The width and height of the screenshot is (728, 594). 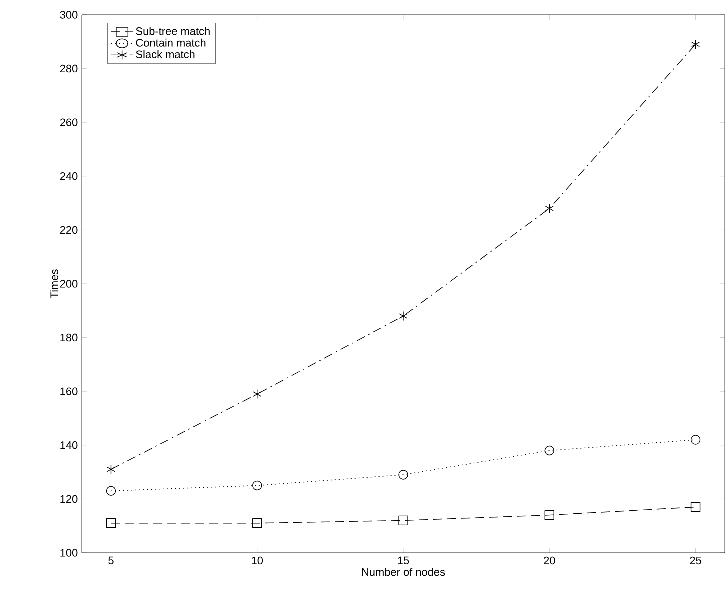 I want to click on x-tick-label: 5, so click(x=111, y=560).